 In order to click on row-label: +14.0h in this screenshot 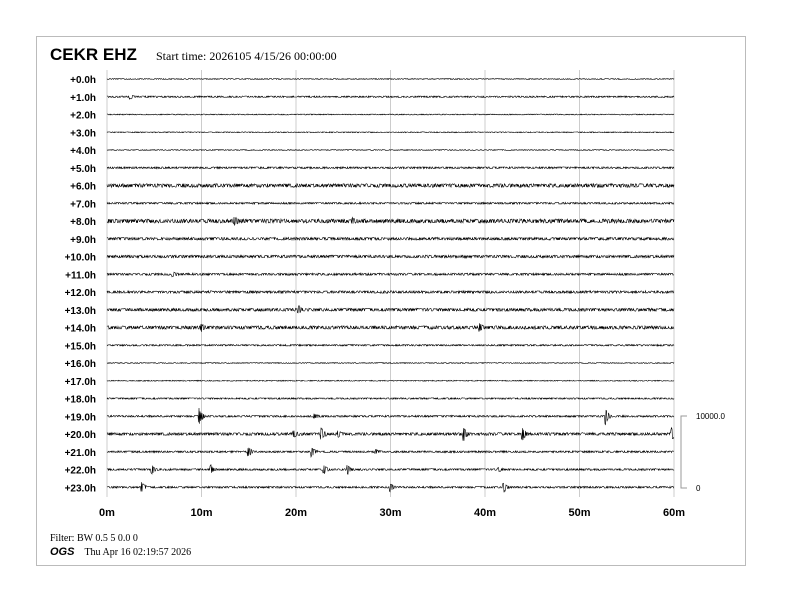, I will do `click(80, 329)`.